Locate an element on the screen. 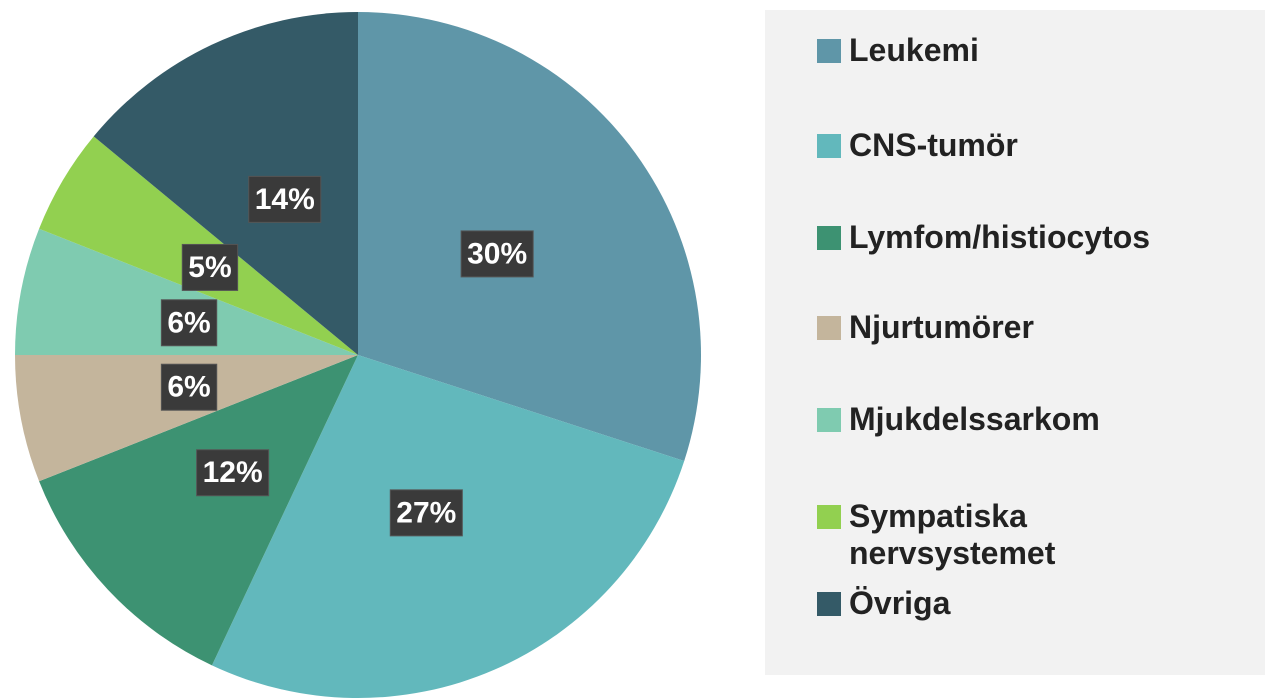 The image size is (1265, 699). label-text: 14% is located at coordinates (285, 199).